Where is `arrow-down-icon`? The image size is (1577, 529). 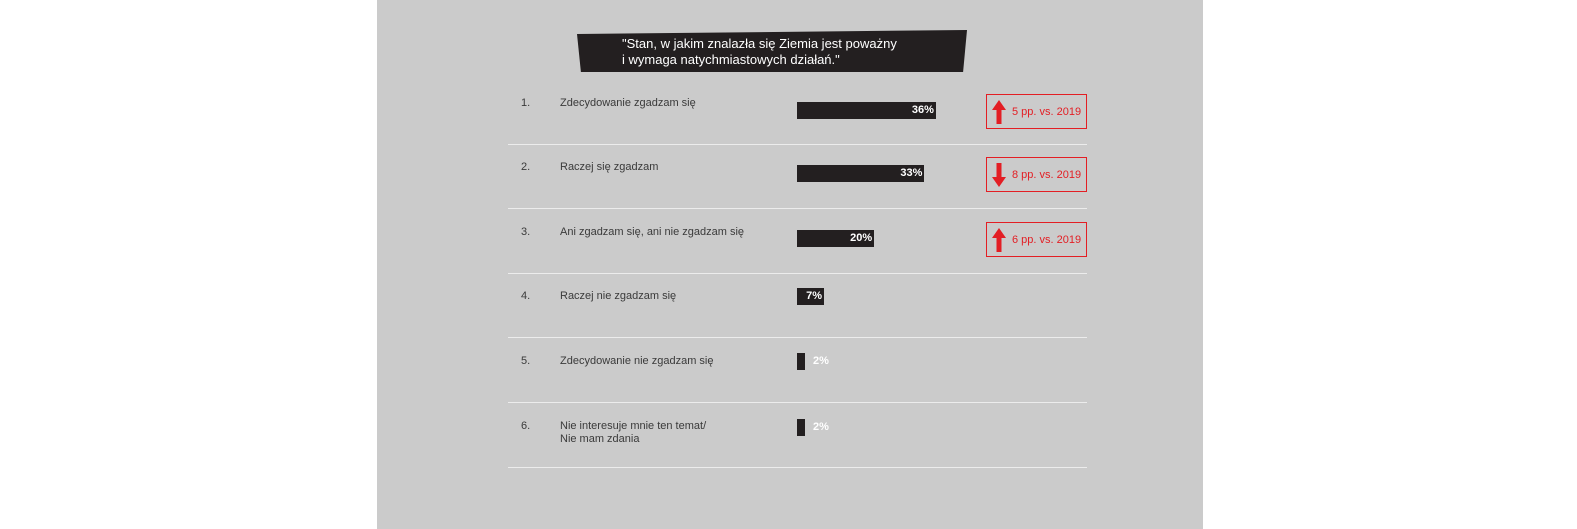 arrow-down-icon is located at coordinates (999, 174).